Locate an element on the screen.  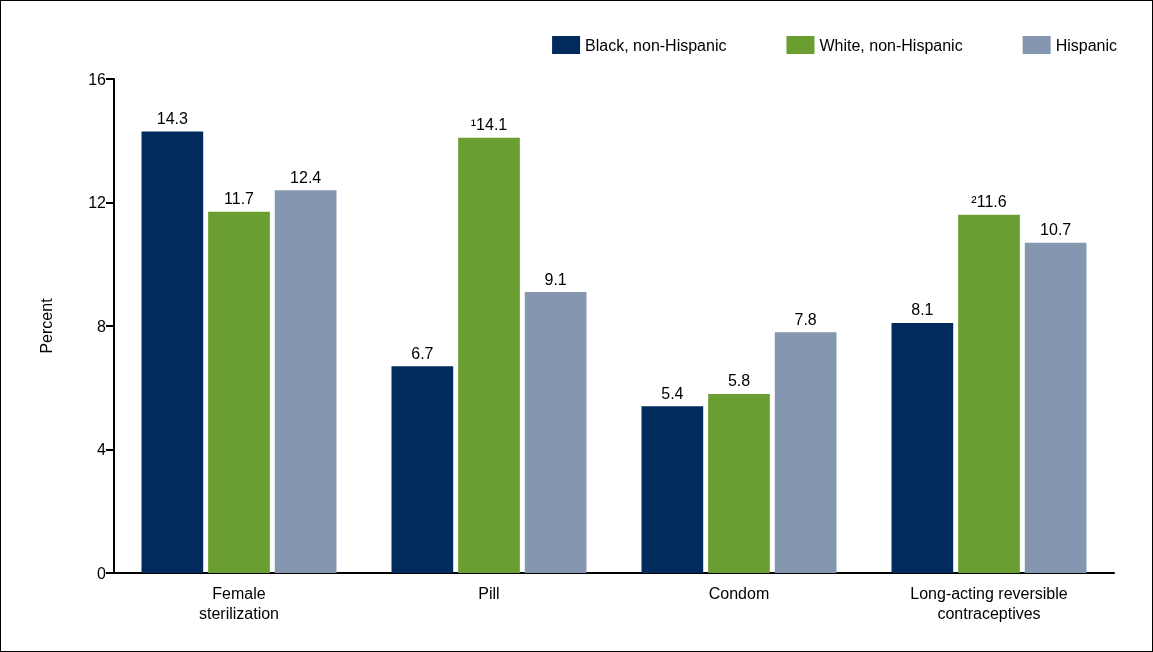
y-tick-label: 4 is located at coordinates (102, 449).